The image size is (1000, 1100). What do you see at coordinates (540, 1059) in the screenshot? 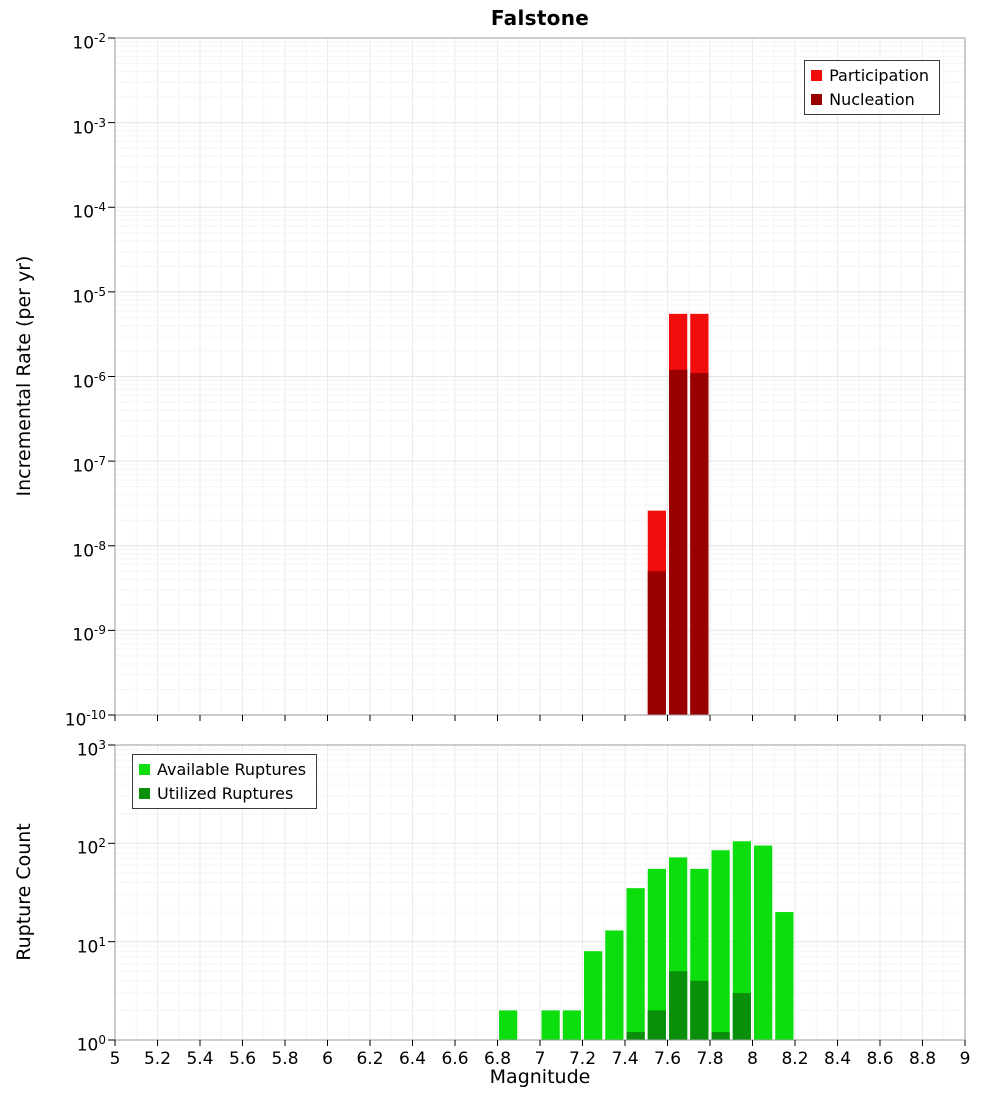
I see `x-tick-label: 7` at bounding box center [540, 1059].